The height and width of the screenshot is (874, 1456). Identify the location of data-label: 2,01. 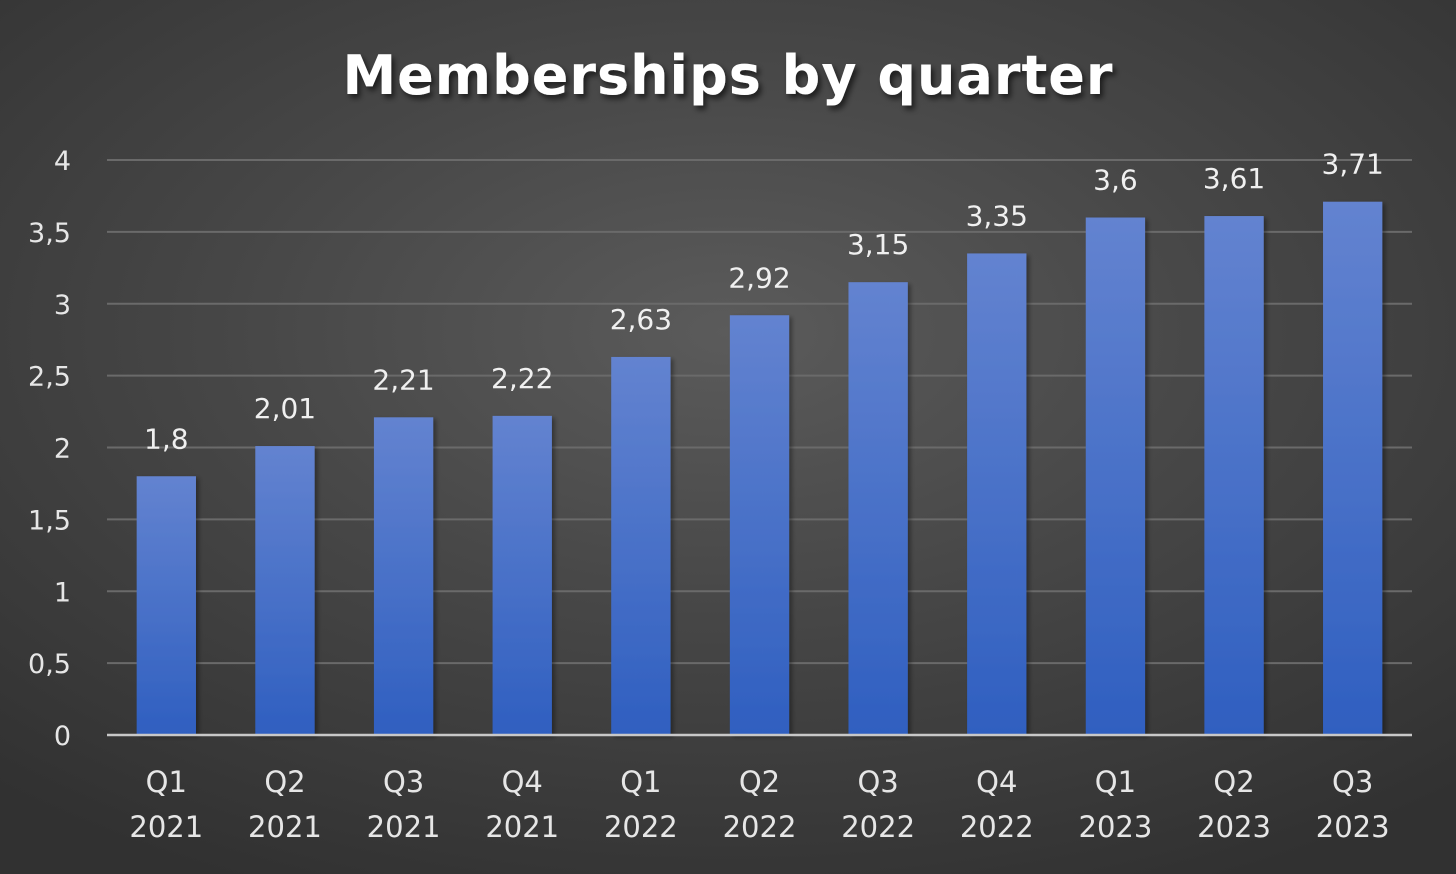
(285, 408).